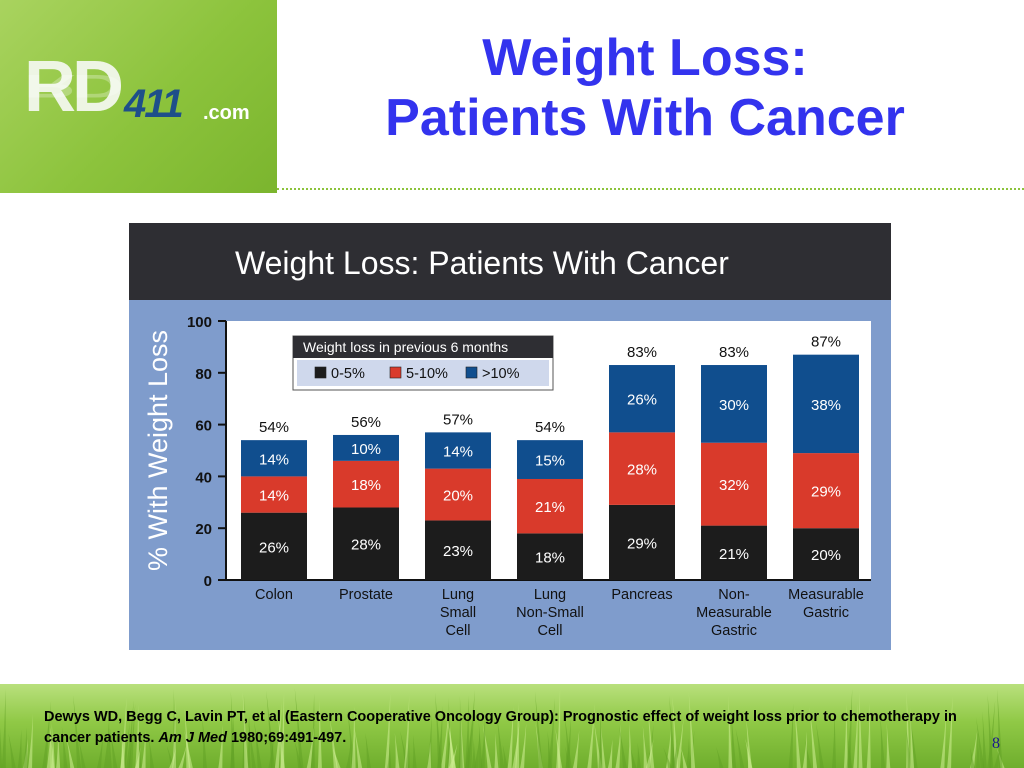 The image size is (1024, 768). What do you see at coordinates (645, 88) in the screenshot?
I see `slide-title: Weight Loss: Patients With Cancer` at bounding box center [645, 88].